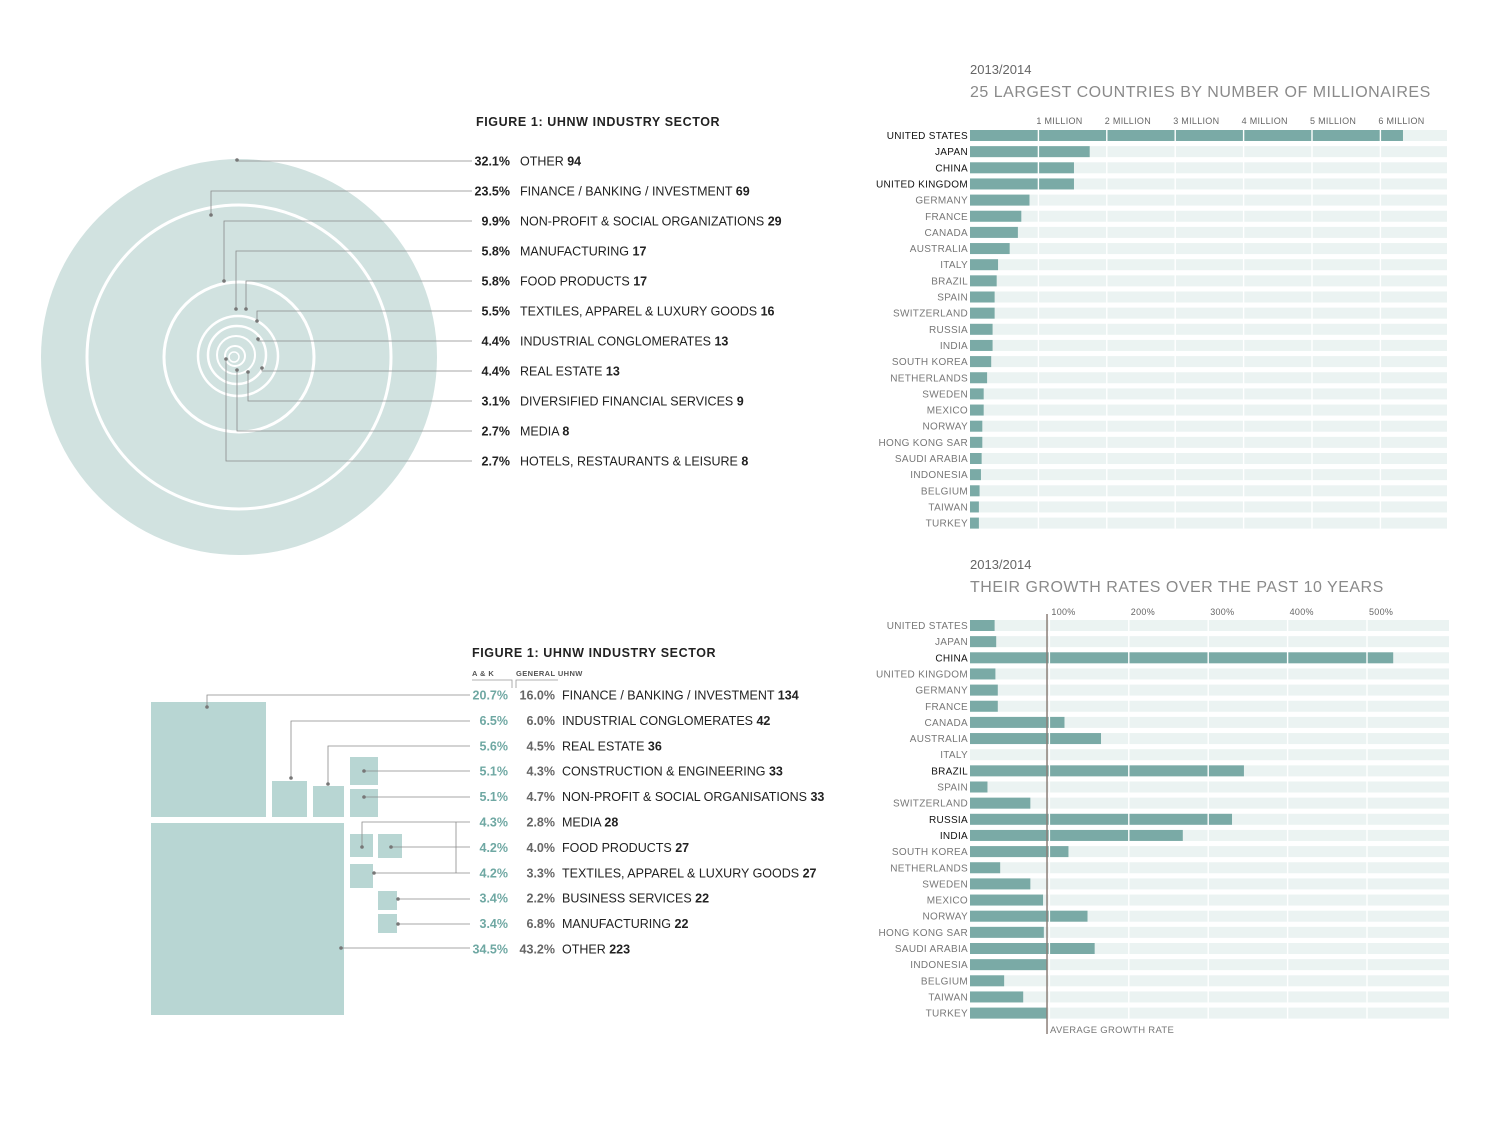  I want to click on millionaires-chart-category-12: RUSSIA, so click(948, 330).